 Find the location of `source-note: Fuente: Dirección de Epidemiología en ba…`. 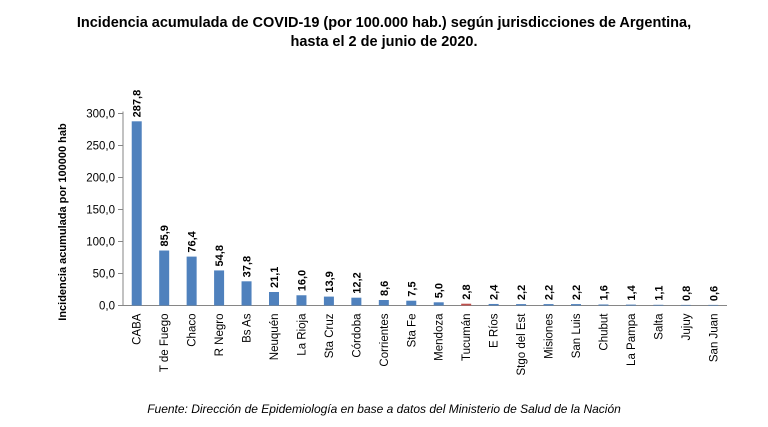

source-note: Fuente: Dirección de Epidemiología en ba… is located at coordinates (384, 409).